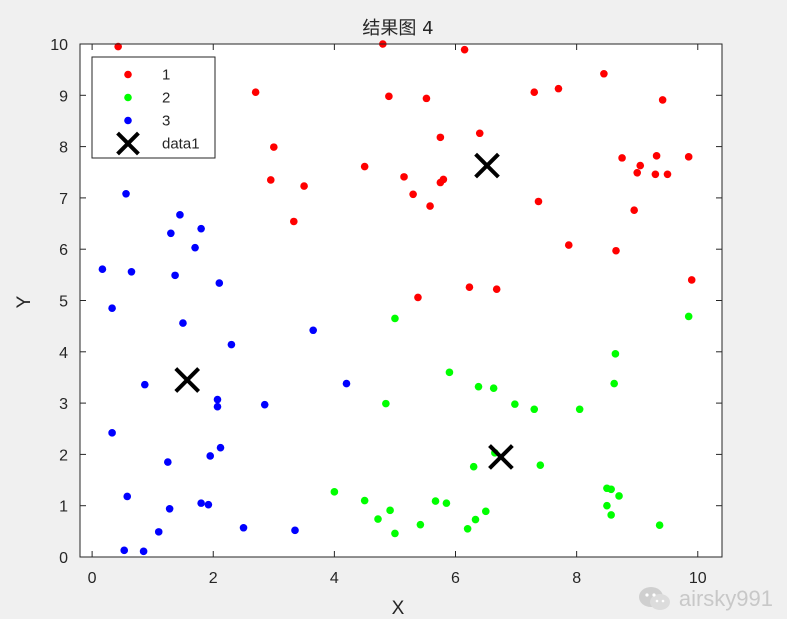  I want to click on legend-entry-3: 3, so click(147, 121).